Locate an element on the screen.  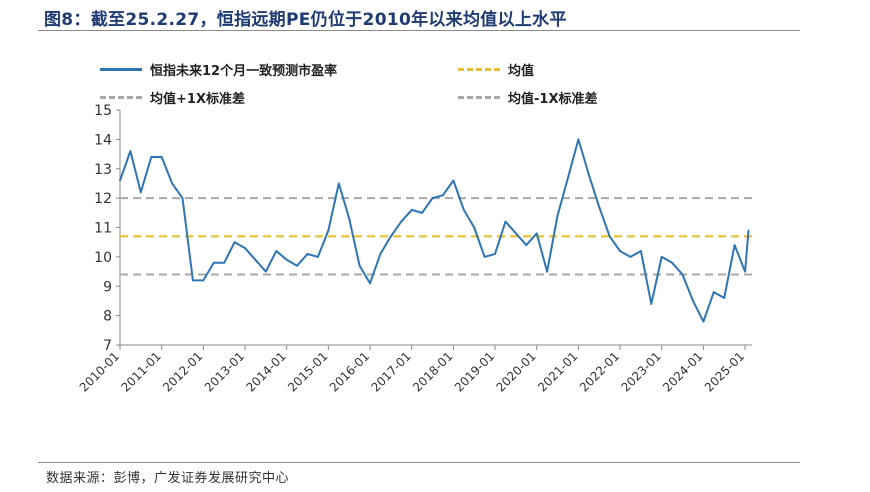
legend-label-plus: 均值+1X标准差 is located at coordinates (197, 99).